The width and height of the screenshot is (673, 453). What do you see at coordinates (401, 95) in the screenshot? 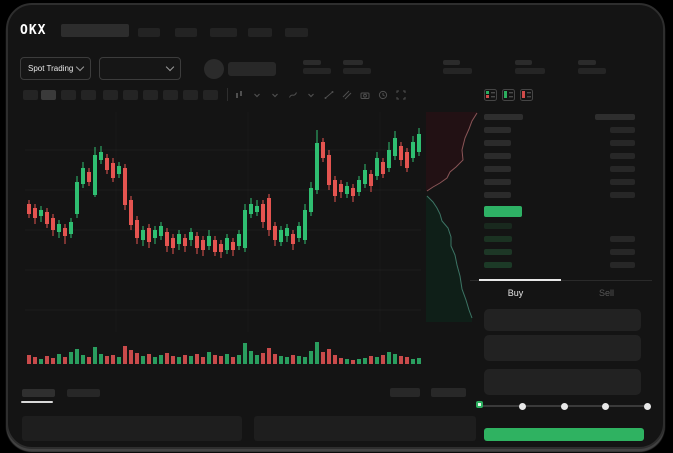
I see `fullscreen-icon` at bounding box center [401, 95].